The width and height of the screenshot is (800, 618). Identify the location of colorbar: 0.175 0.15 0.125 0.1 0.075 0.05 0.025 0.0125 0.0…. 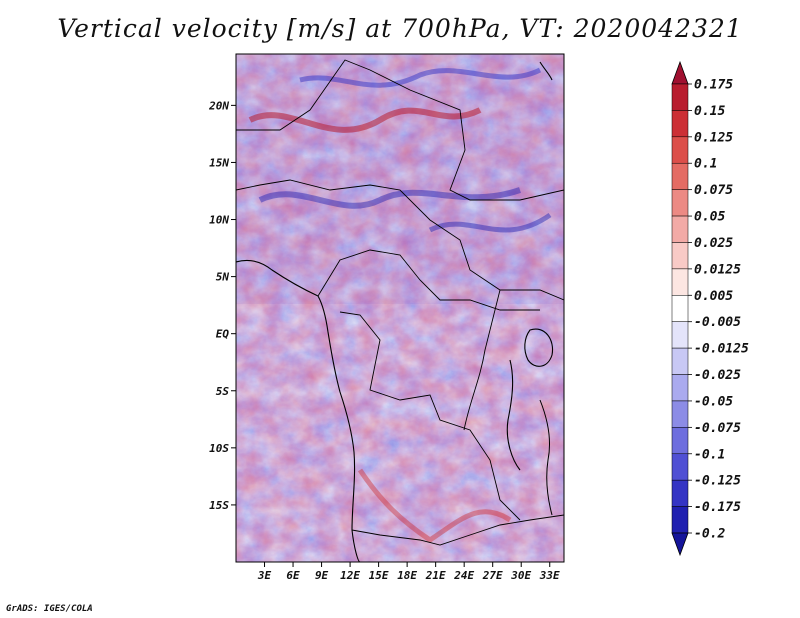
(710, 308).